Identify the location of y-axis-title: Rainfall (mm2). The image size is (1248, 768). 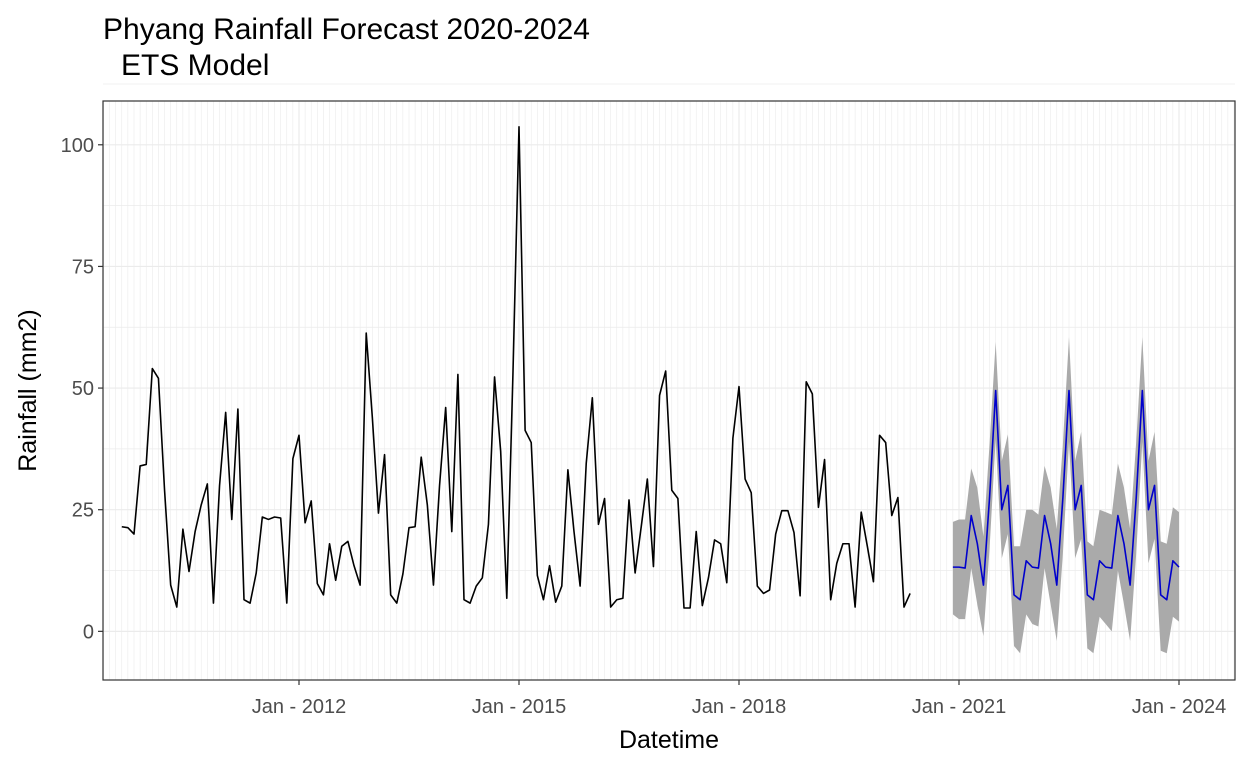
(28, 390).